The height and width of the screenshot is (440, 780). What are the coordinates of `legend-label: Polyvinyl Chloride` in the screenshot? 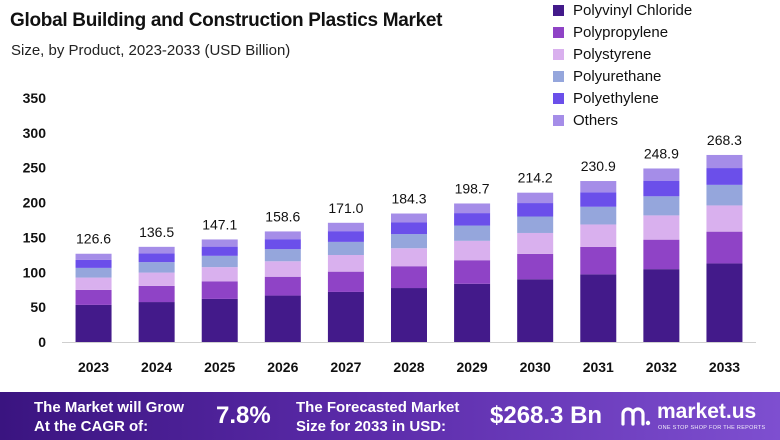 It's located at (633, 10).